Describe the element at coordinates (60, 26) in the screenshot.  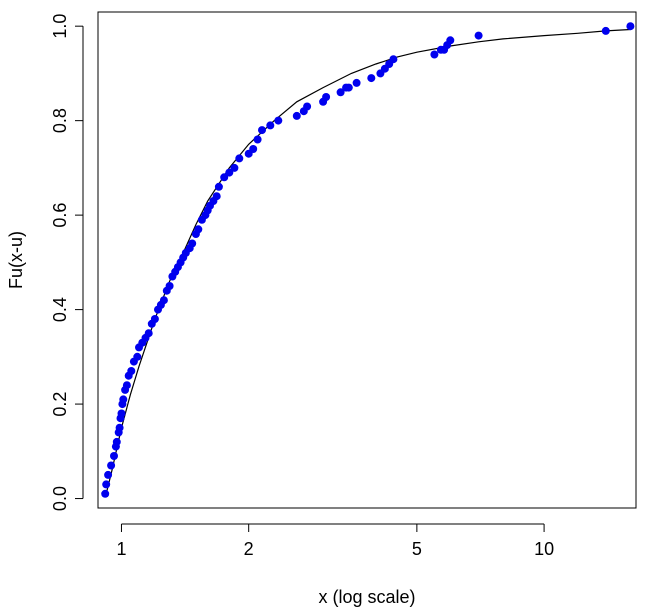
I see `y-tick-label: 1.0` at that location.